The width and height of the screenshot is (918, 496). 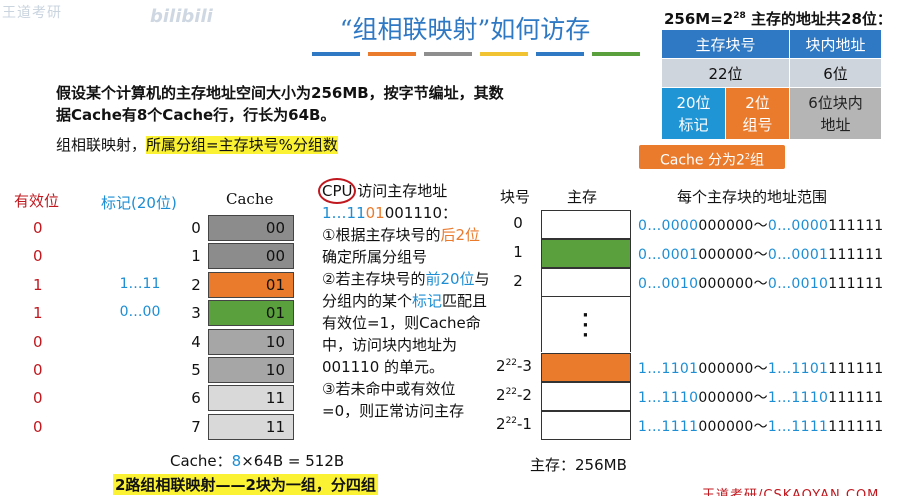 What do you see at coordinates (514, 424) in the screenshot?
I see `memory-block-number: 222-1` at bounding box center [514, 424].